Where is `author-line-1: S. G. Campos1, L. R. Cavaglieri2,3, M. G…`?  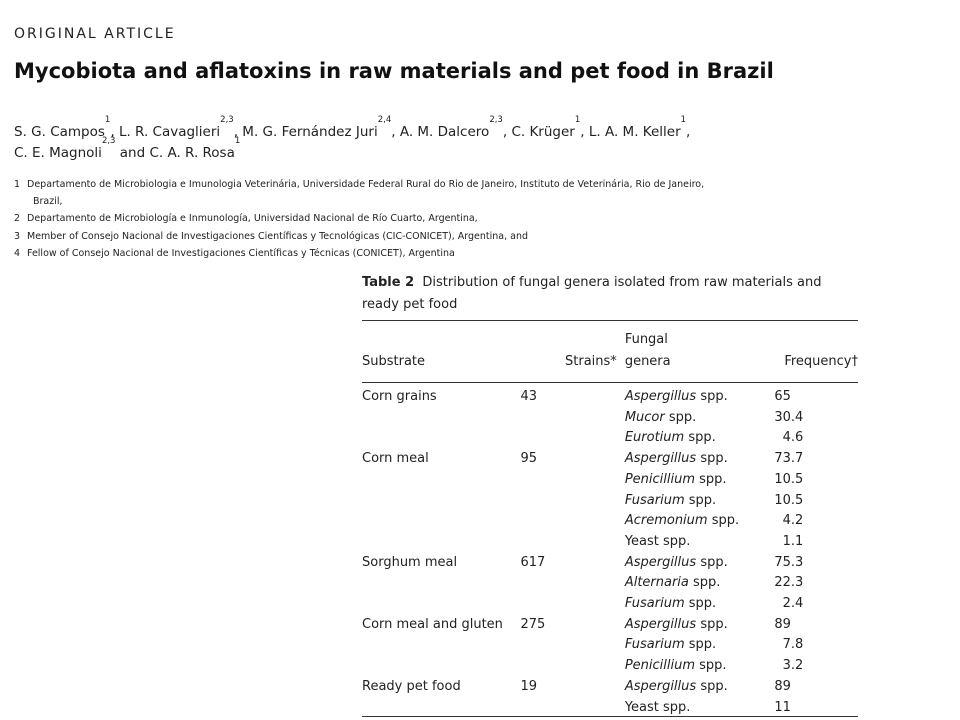
author-line-1: S. G. Campos1, L. R. Cavaglieri2,3, M. G… is located at coordinates (352, 127).